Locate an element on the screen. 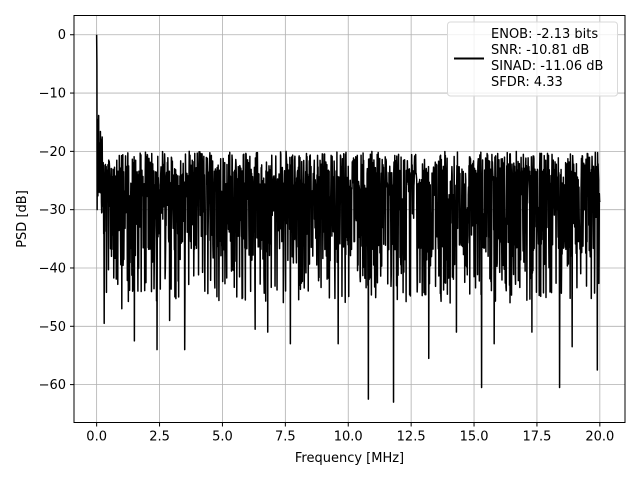 The height and width of the screenshot is (480, 640). legend-box is located at coordinates (532, 59).